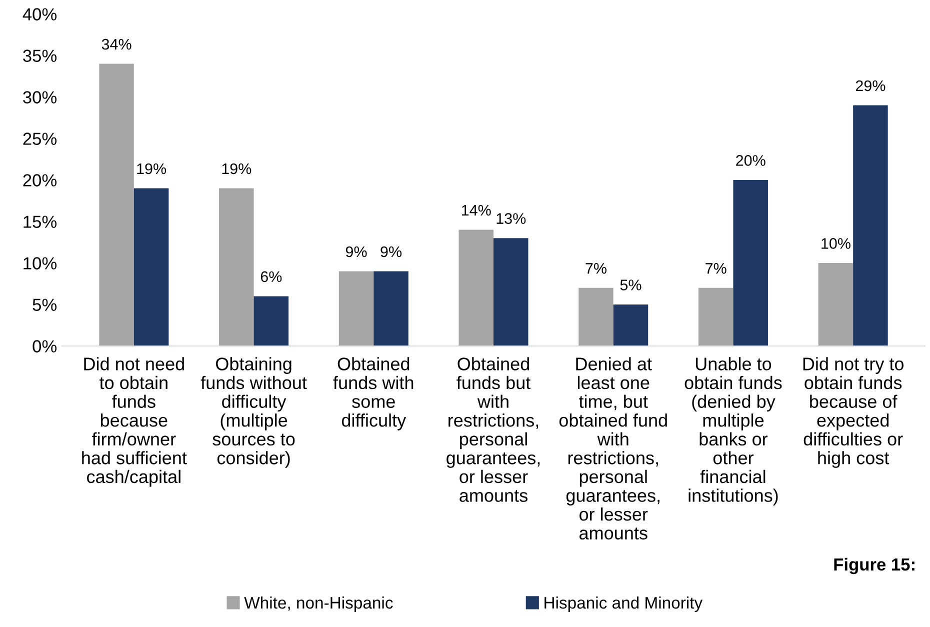 The image size is (930, 627). I want to click on data-label: 29%, so click(871, 86).